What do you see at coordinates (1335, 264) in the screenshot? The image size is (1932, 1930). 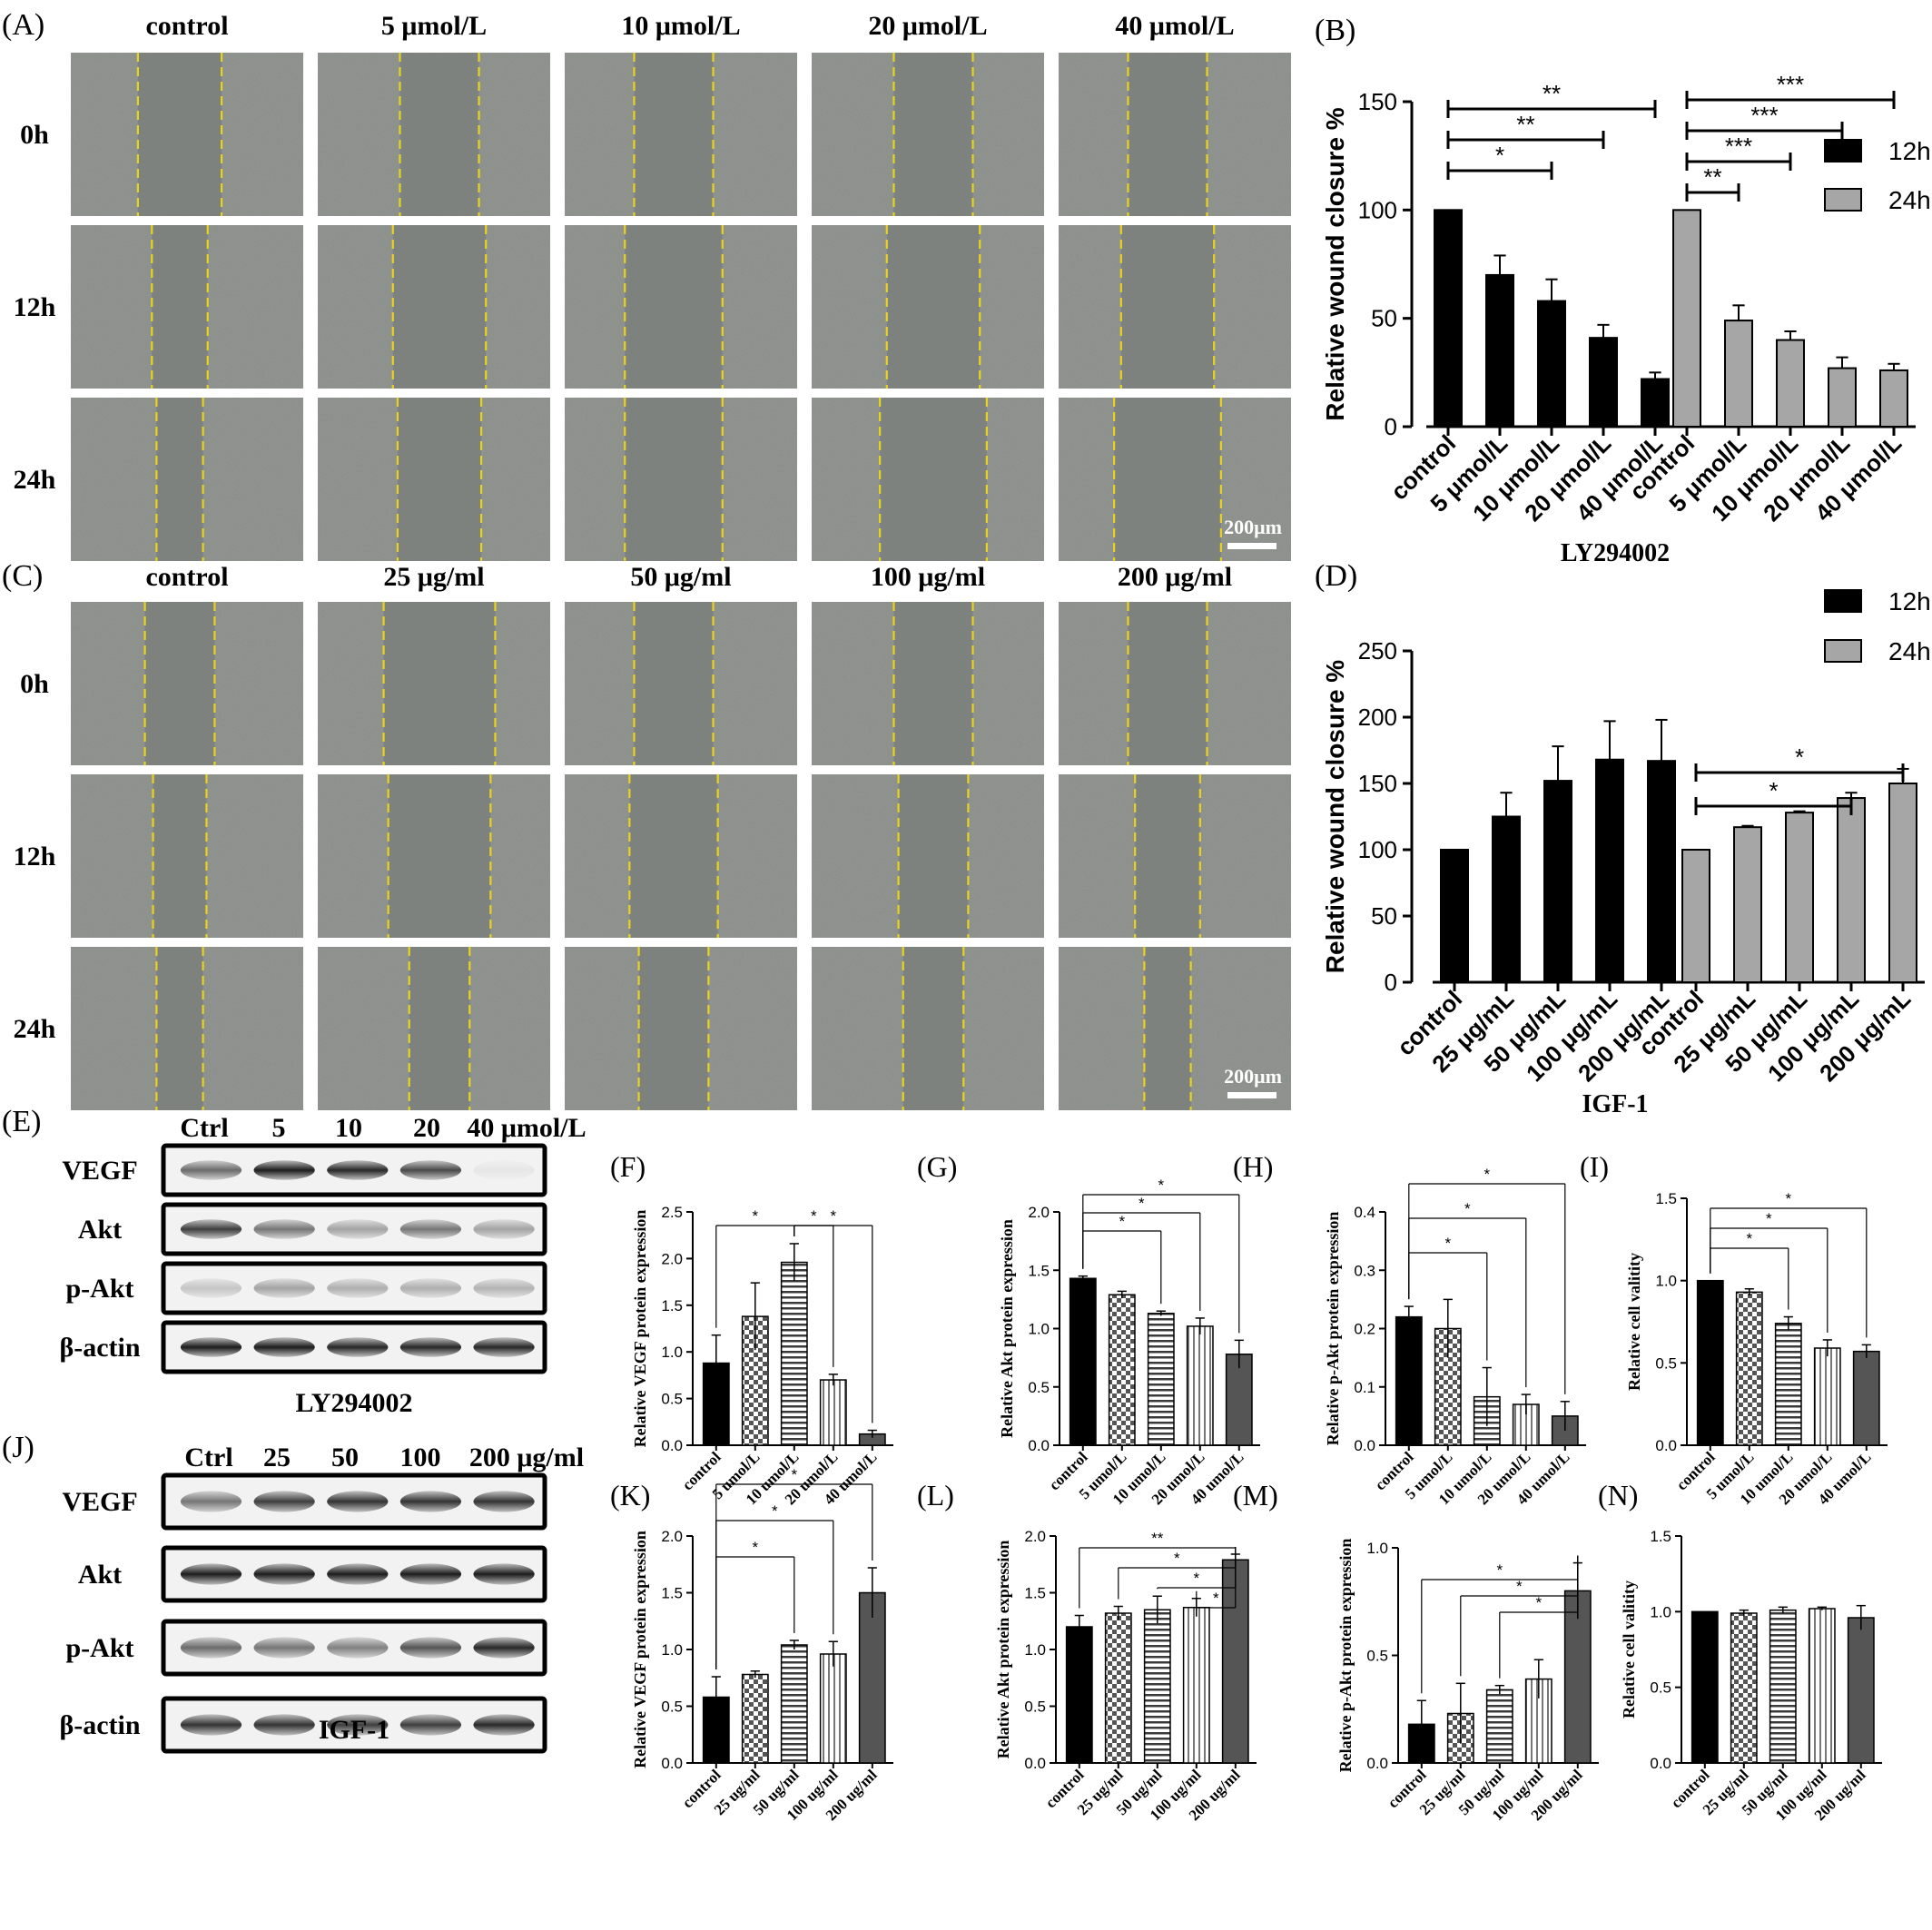 I see `y-axis-title: Relative wound closure %` at bounding box center [1335, 264].